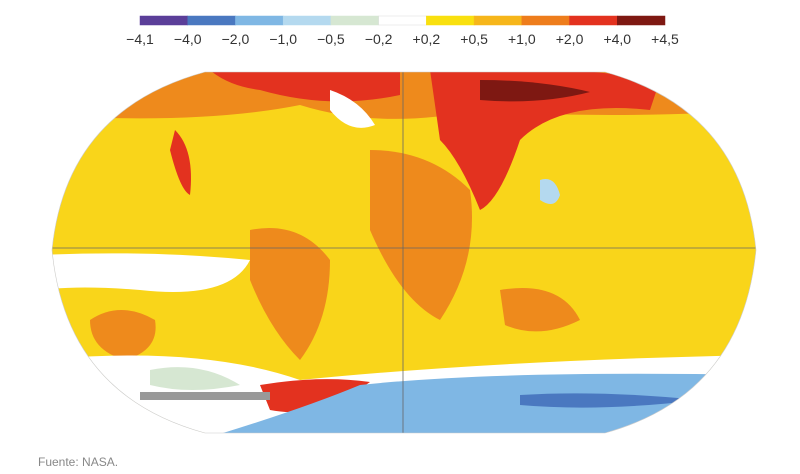  Describe the element at coordinates (188, 39) in the screenshot. I see `legend-label: −4,0` at that location.